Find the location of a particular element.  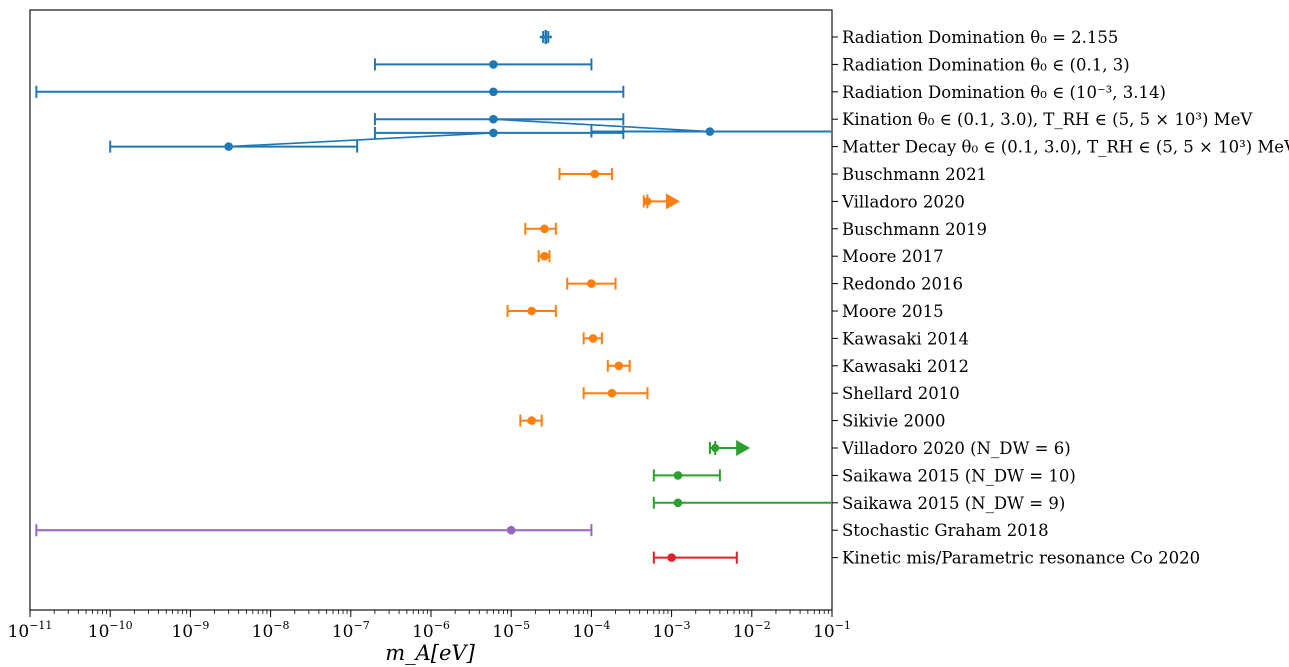

x-tick-label: 10⁻¹ is located at coordinates (832, 630).